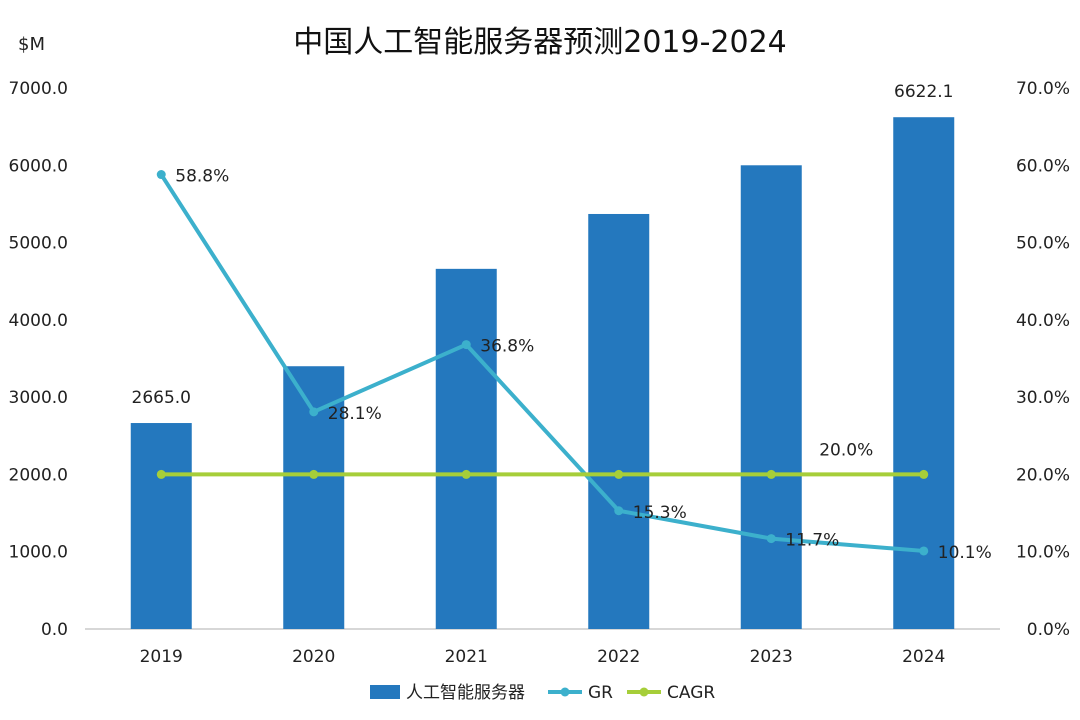 This screenshot has height=720, width=1080. Describe the element at coordinates (1048, 630) in the screenshot. I see `y2-tick-label: 0.0%` at that location.